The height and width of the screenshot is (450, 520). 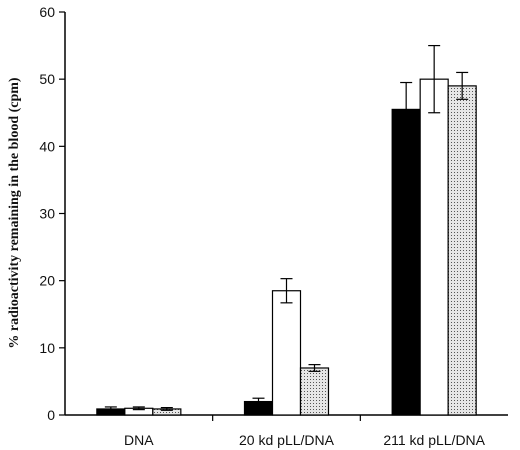 I want to click on y-tick-label: 40, so click(x=47, y=146).